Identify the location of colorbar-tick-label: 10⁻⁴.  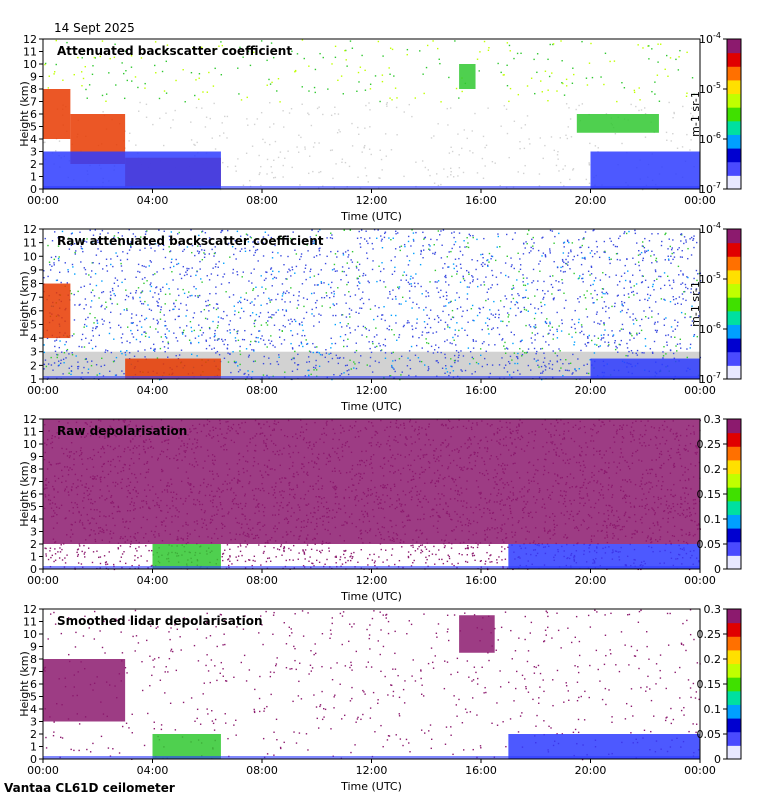
(710, 38).